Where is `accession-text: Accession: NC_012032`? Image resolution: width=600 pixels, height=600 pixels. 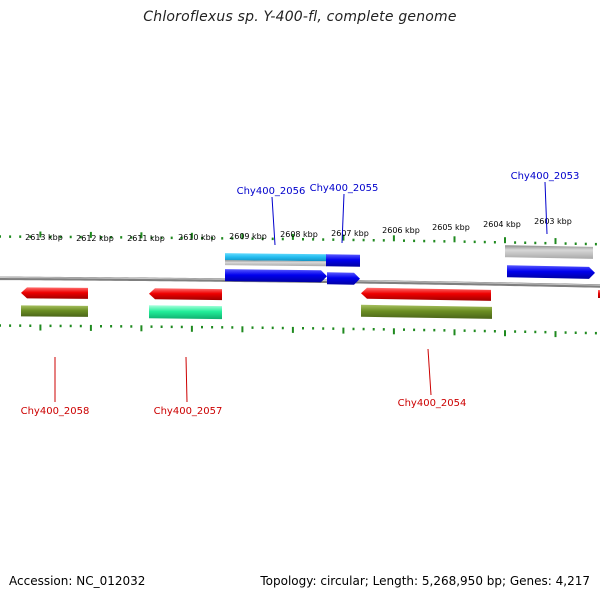 accession-text: Accession: NC_012032 is located at coordinates (77, 581).